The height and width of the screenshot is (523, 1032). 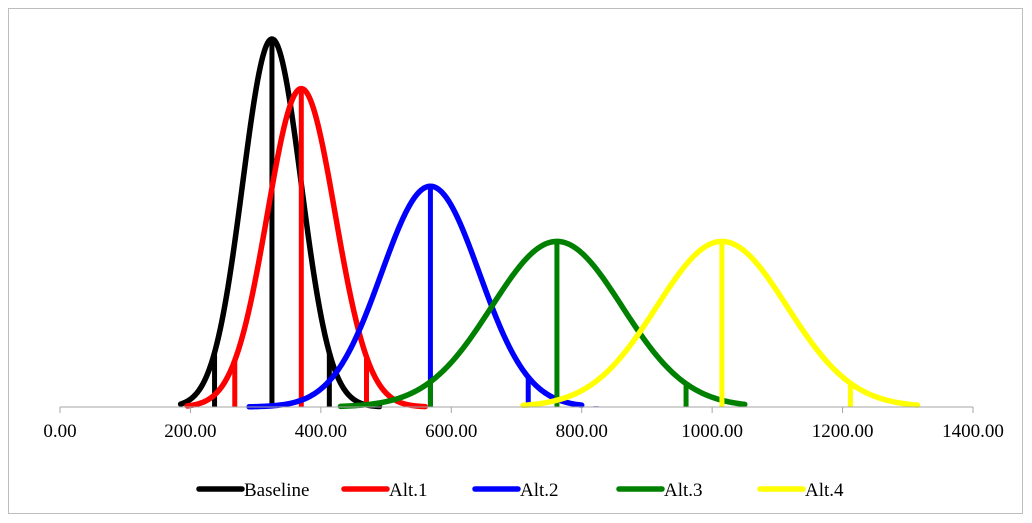 What do you see at coordinates (539, 490) in the screenshot?
I see `legend-label: Alt.2` at bounding box center [539, 490].